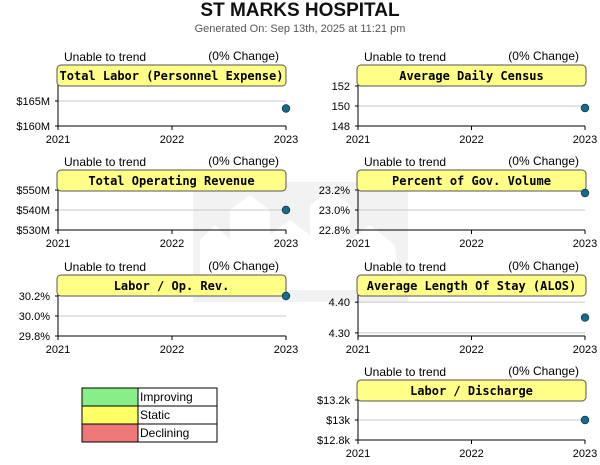 The image size is (600, 465). What do you see at coordinates (33, 127) in the screenshot?
I see `y-tick-label: $160M` at bounding box center [33, 127].